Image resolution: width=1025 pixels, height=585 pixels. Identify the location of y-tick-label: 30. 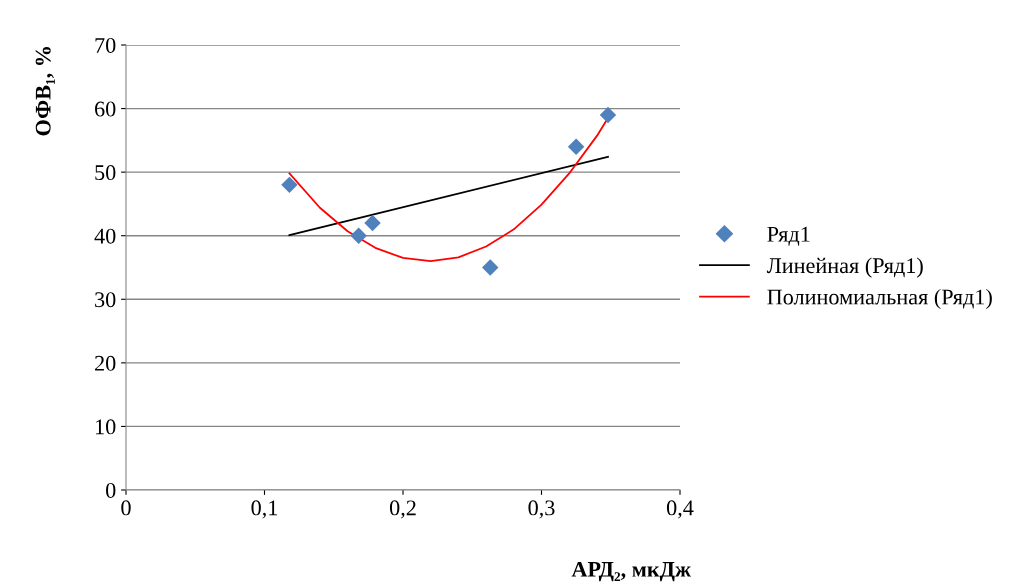
(105, 300).